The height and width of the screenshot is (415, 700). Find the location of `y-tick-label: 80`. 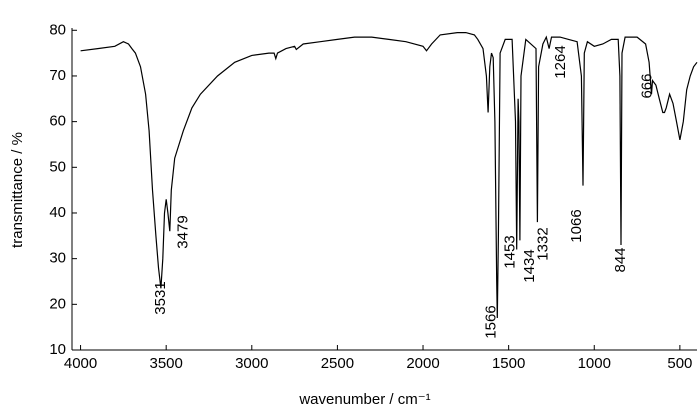

y-tick-label: 80 is located at coordinates (57, 29).